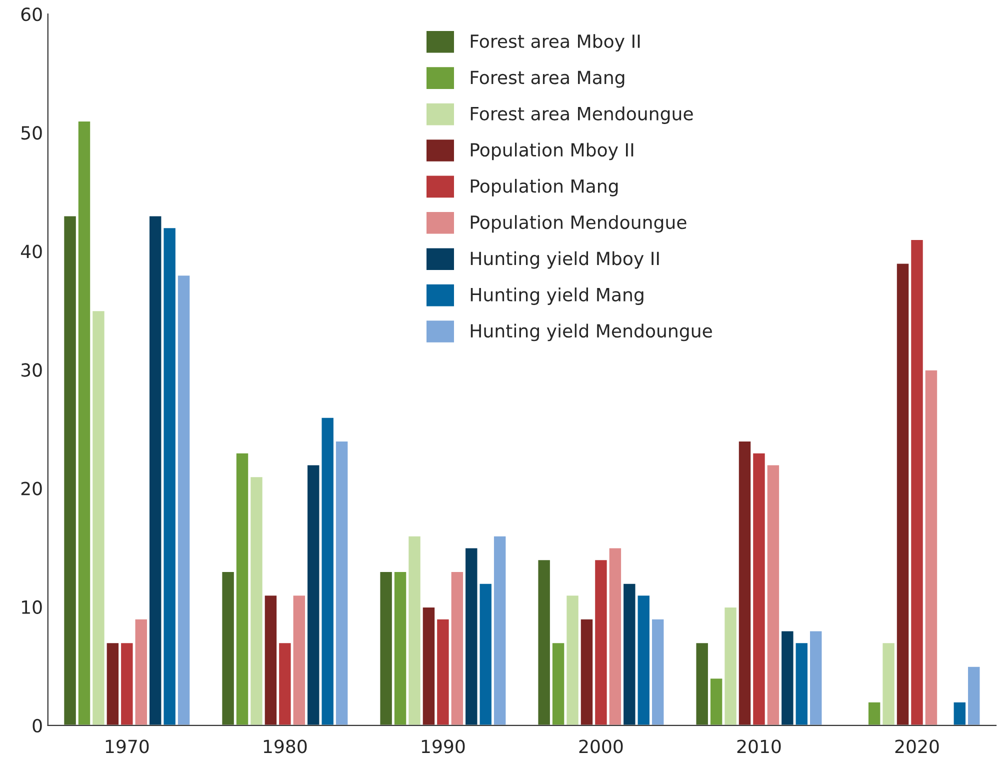 The image size is (998, 780). I want to click on x-tick-label: 1980, so click(285, 747).